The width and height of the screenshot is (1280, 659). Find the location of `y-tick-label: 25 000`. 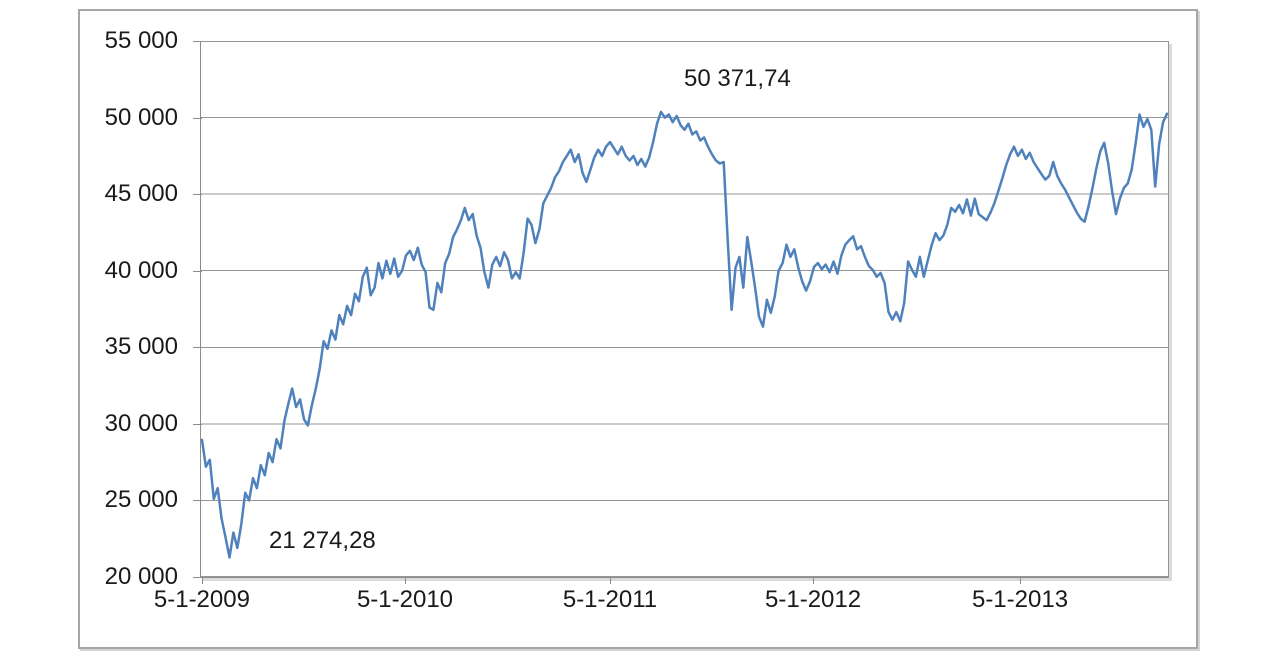

y-tick-label: 25 000 is located at coordinates (141, 500).